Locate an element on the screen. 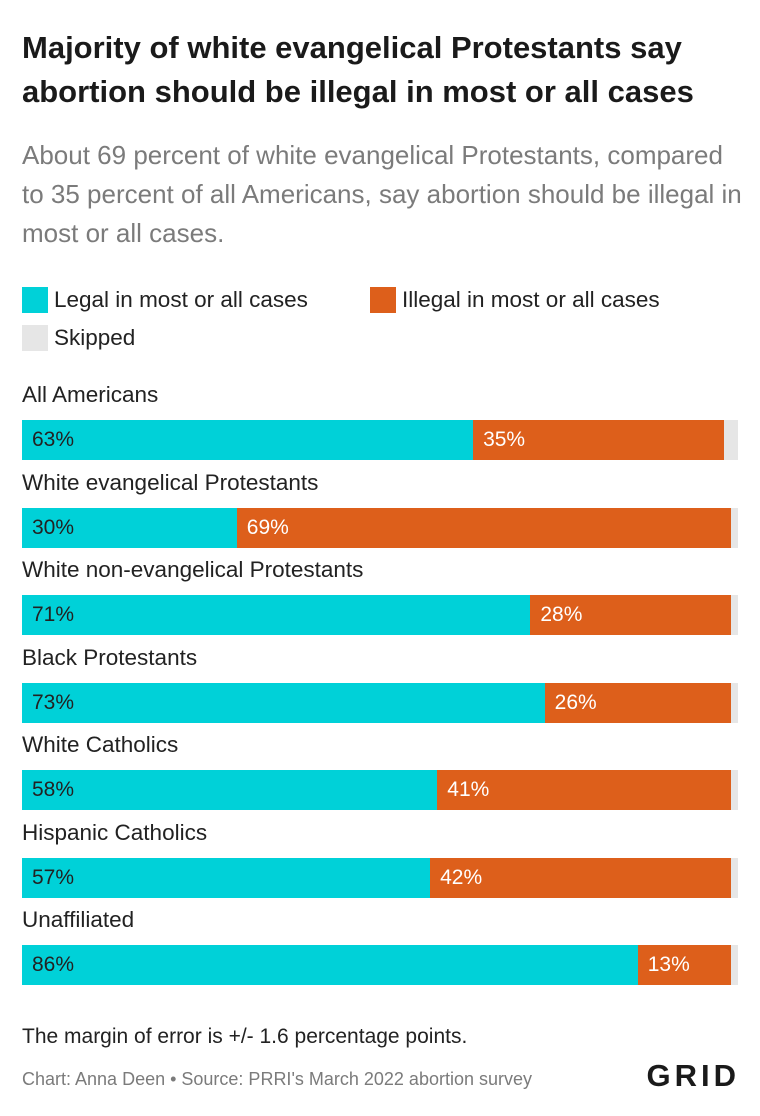 The width and height of the screenshot is (760, 1116). data-label-legal: 30% is located at coordinates (53, 527).